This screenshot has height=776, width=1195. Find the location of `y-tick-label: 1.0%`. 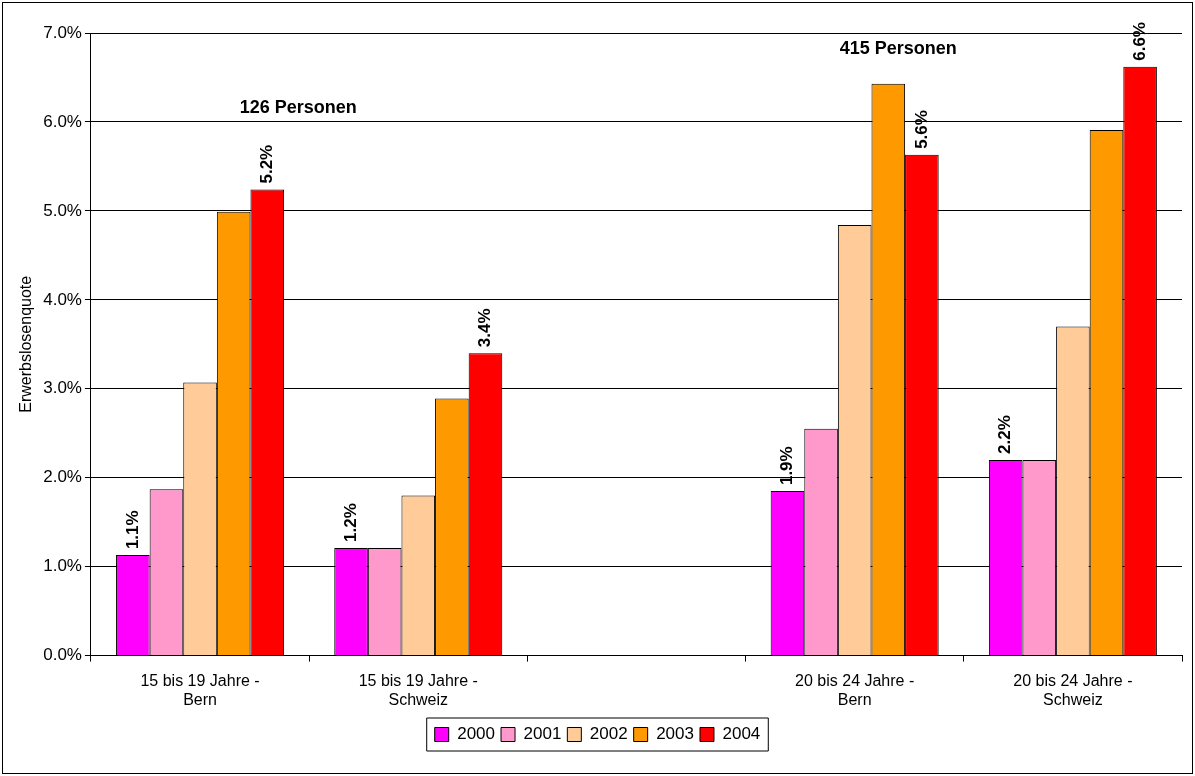

y-tick-label: 1.0% is located at coordinates (62, 566).